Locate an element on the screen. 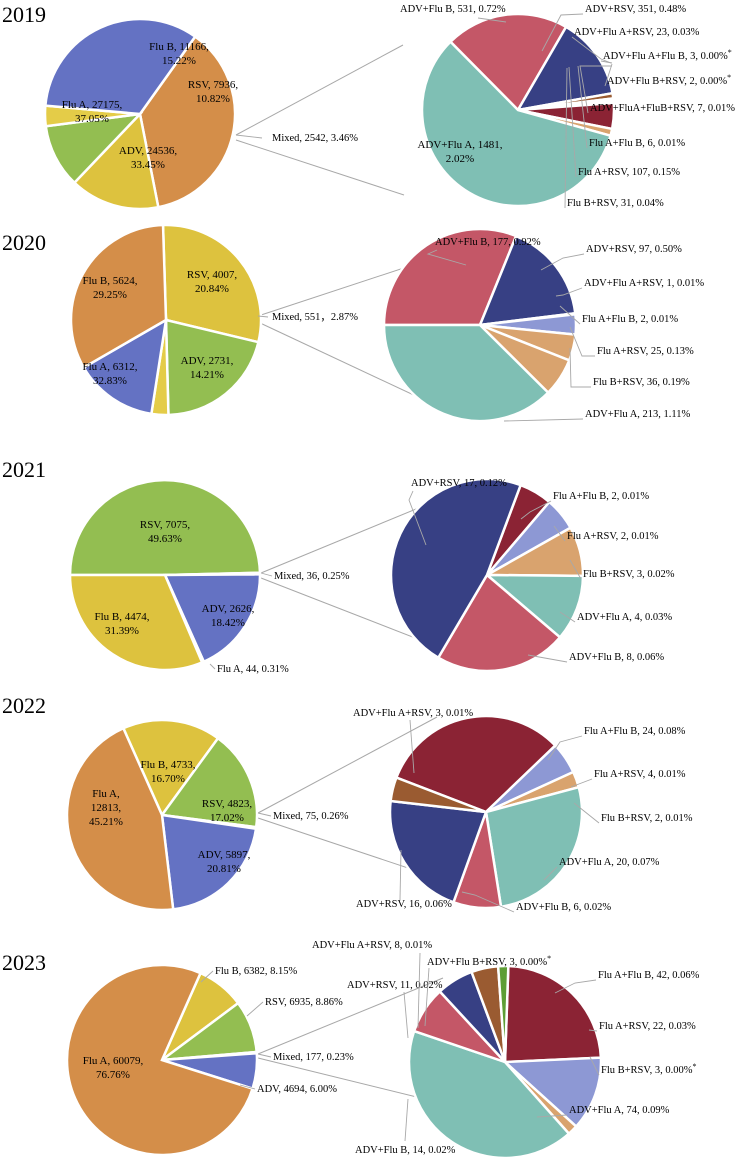 This screenshot has width=755, height=1159. label-adv-flu-b: ADV+Flu B, 8, 0.06% is located at coordinates (616, 657).